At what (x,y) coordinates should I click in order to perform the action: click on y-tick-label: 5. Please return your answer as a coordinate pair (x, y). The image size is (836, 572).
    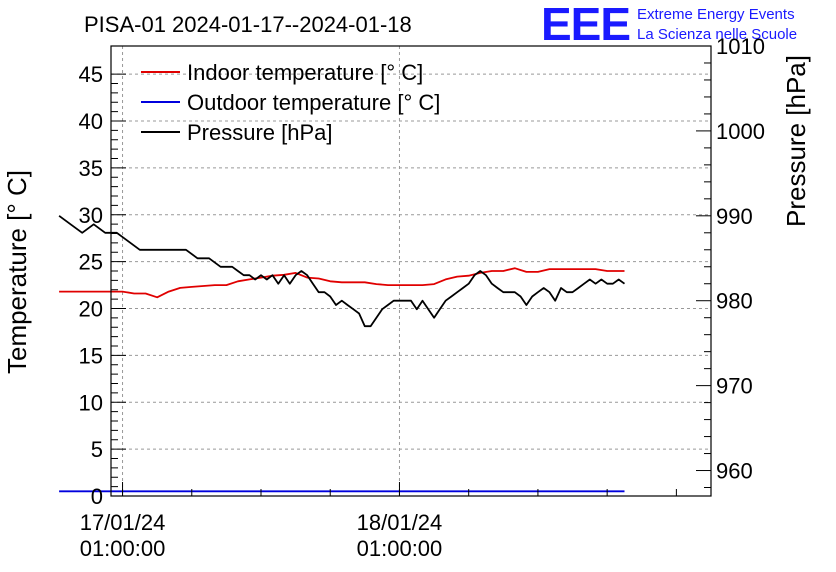
    Looking at the image, I should click on (97, 449).